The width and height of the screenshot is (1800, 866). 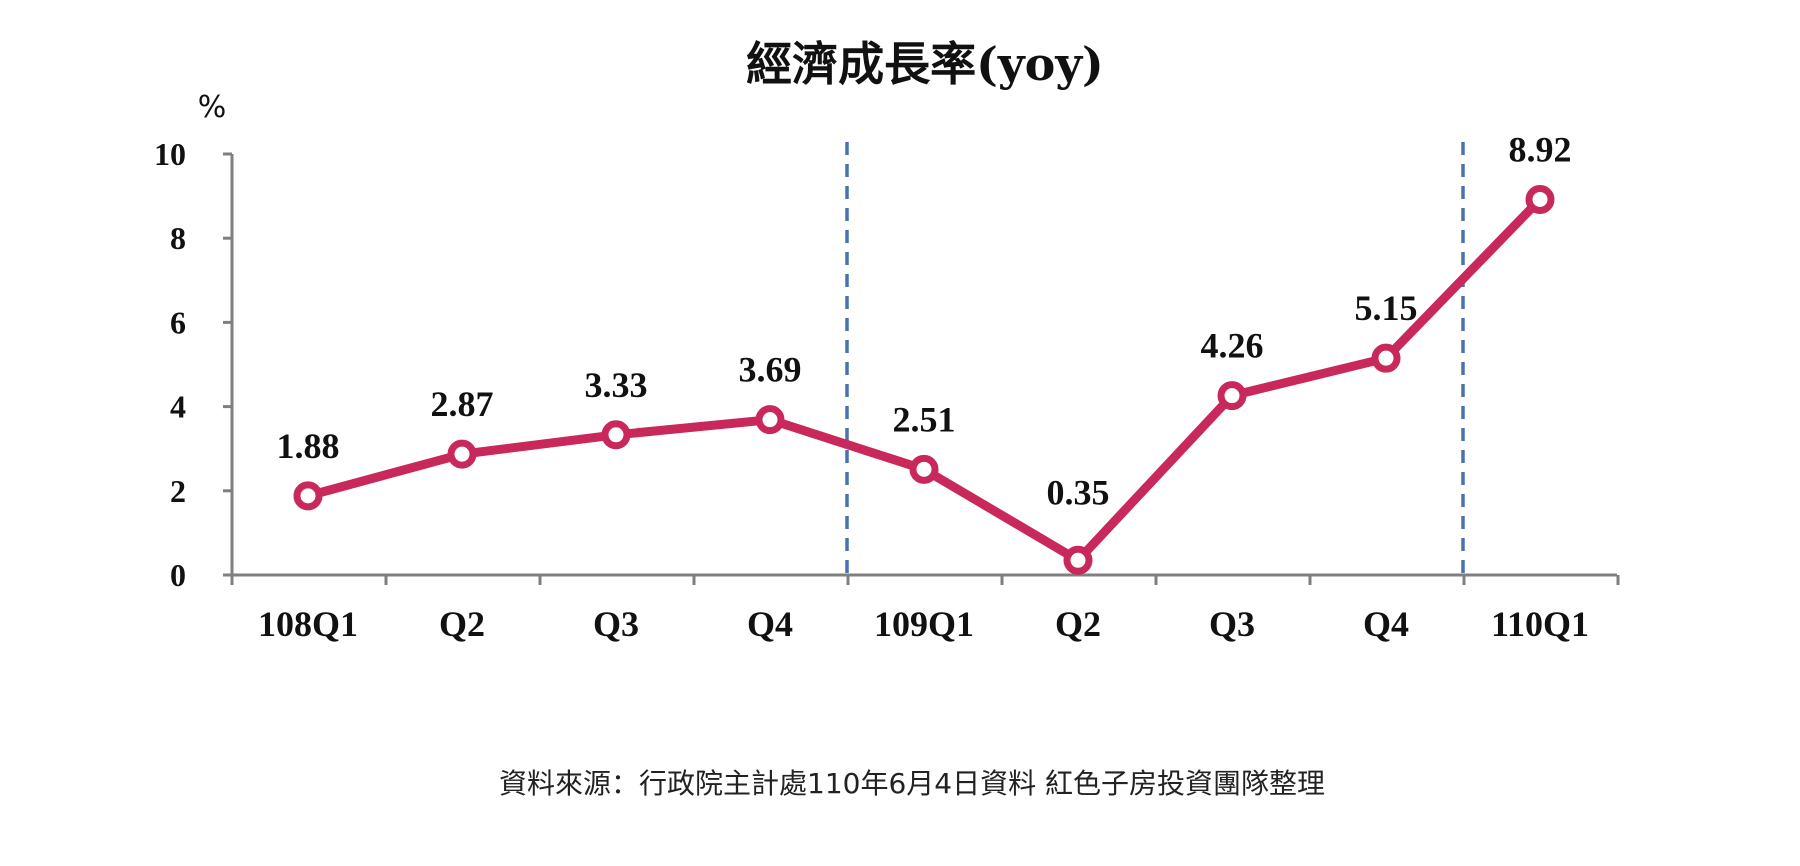 What do you see at coordinates (178, 575) in the screenshot?
I see `y-tick-label: 0` at bounding box center [178, 575].